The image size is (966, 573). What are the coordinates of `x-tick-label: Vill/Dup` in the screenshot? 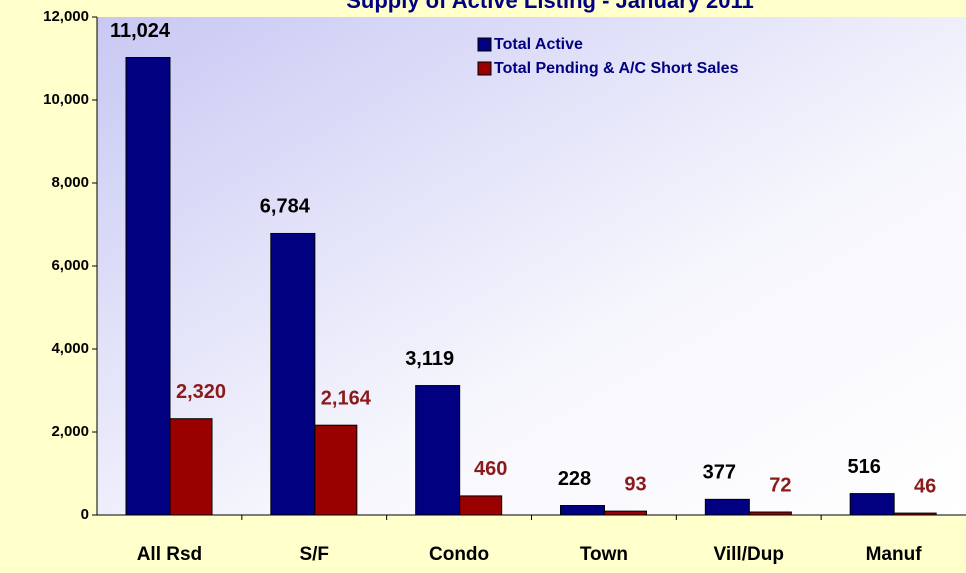 It's located at (749, 554).